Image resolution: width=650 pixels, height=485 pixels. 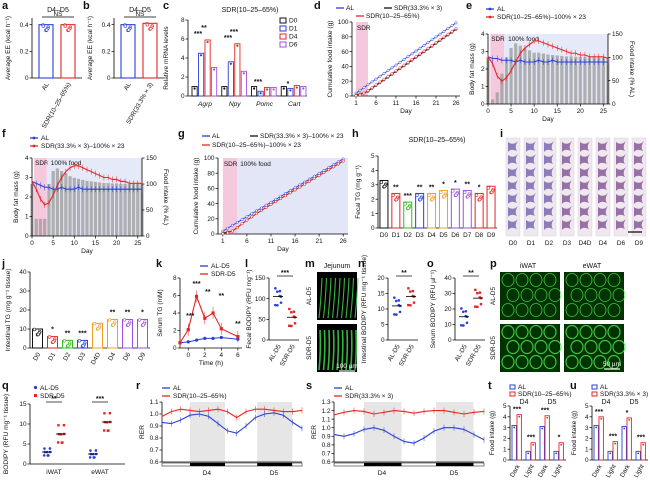 I want to click on q-sig: **, so click(x=54, y=399).